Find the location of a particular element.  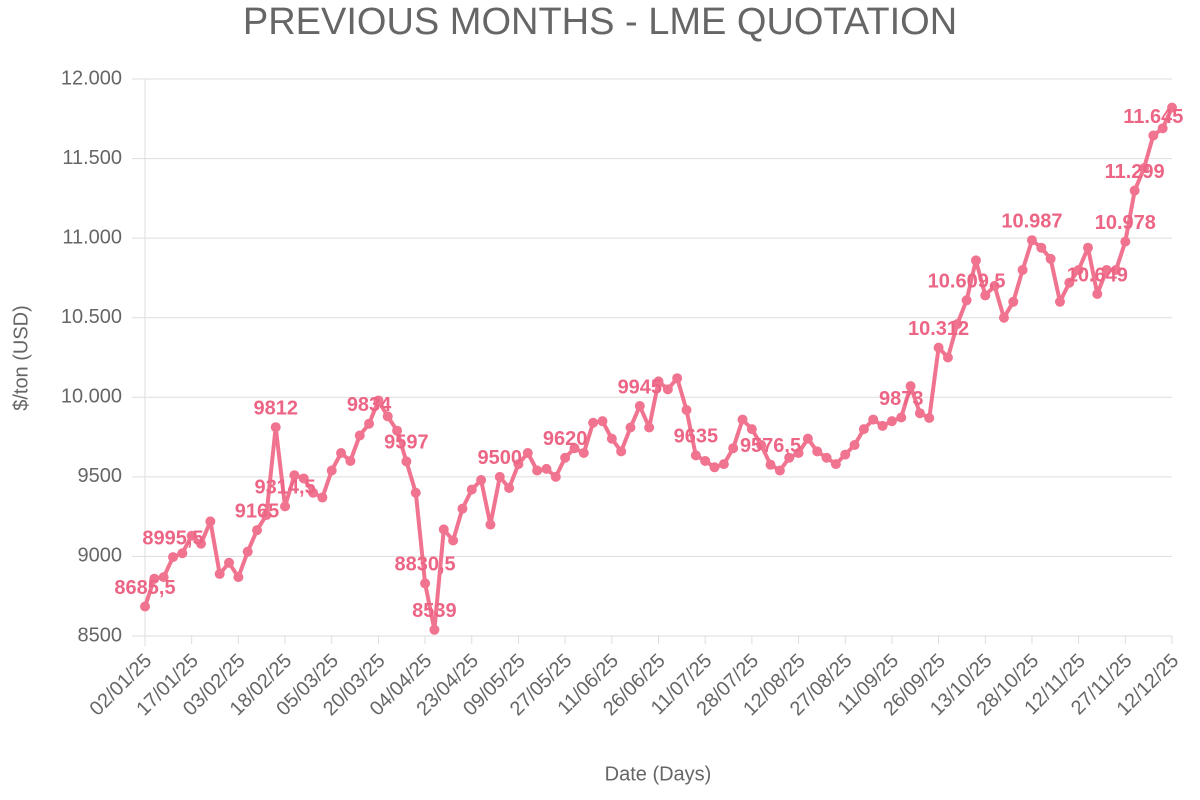

data-label: 10.978 is located at coordinates (1125, 223).